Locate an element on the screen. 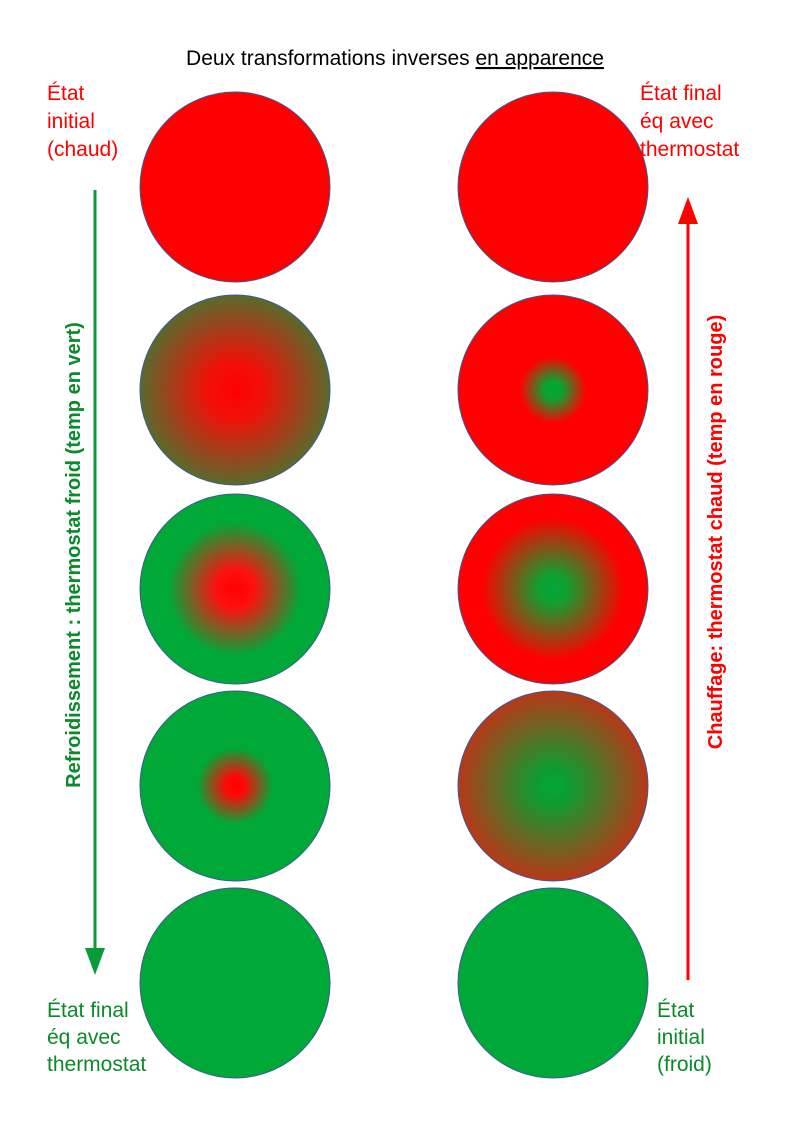 The width and height of the screenshot is (794, 1123). title-emphasis: en apparence is located at coordinates (540, 58).